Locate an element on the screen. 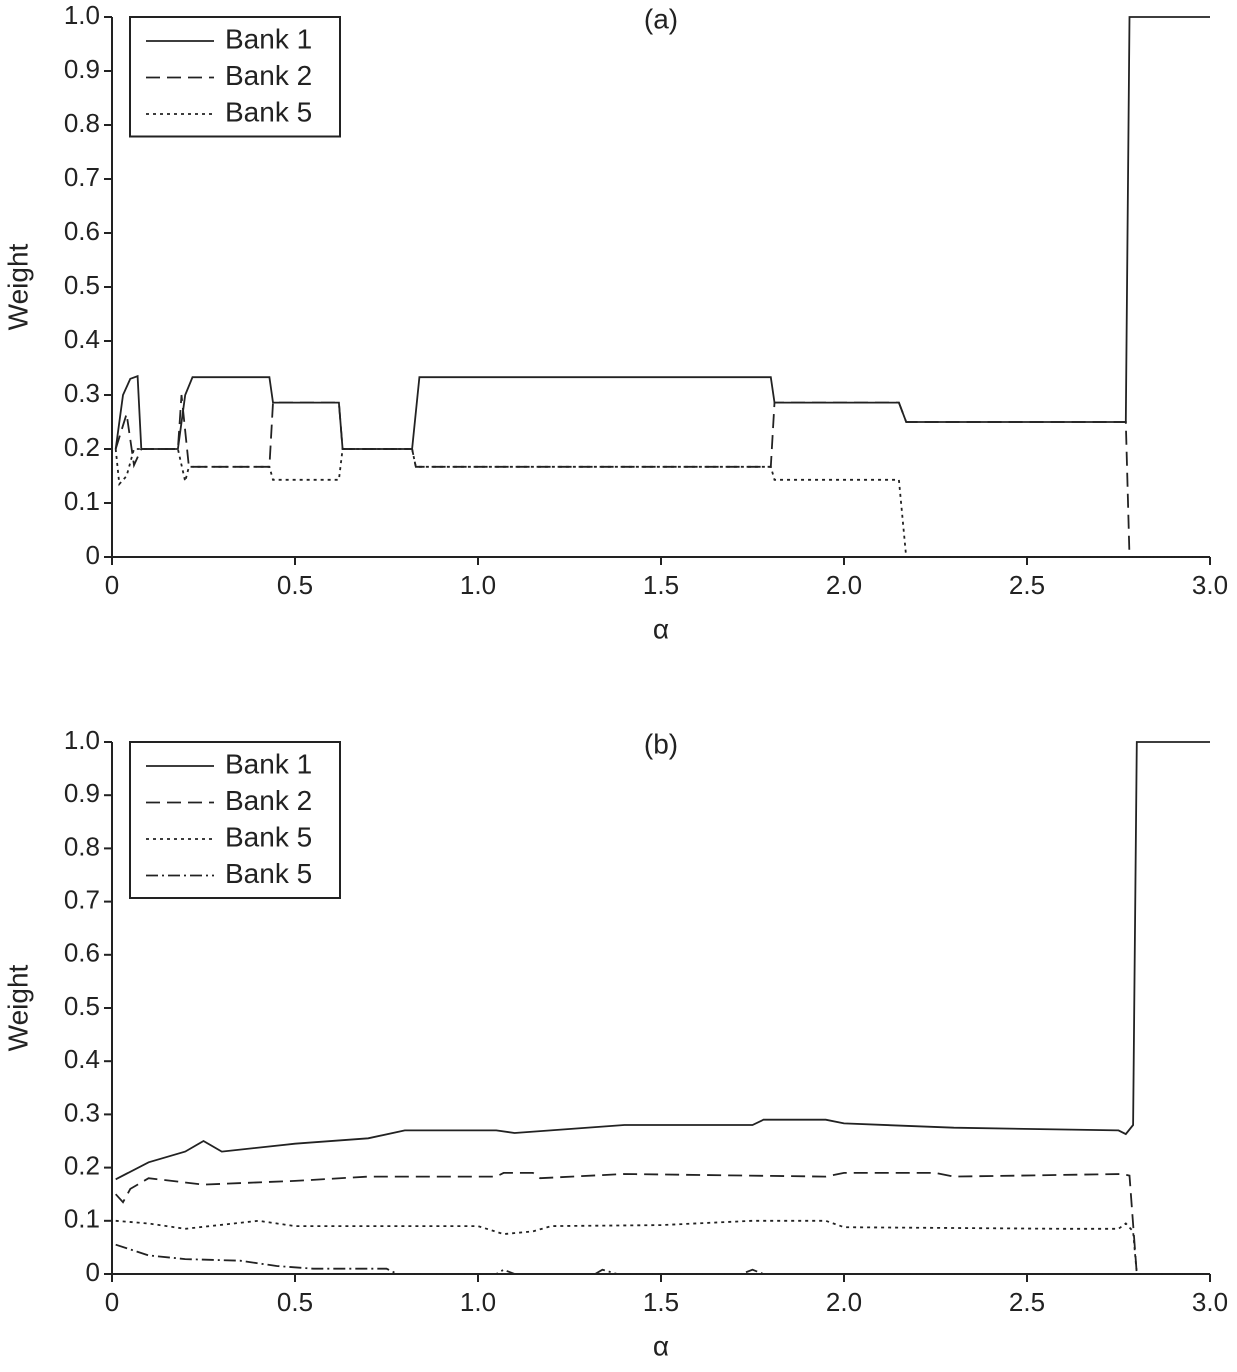 This screenshot has height=1372, width=1237. panel-title: (a) is located at coordinates (661, 18).